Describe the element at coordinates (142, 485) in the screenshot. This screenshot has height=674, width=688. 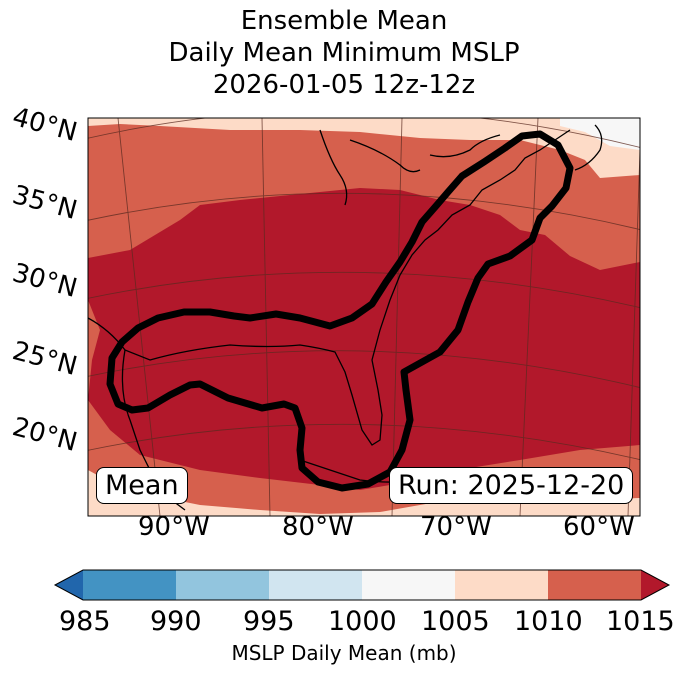
I see `mean-label: Mean` at that location.